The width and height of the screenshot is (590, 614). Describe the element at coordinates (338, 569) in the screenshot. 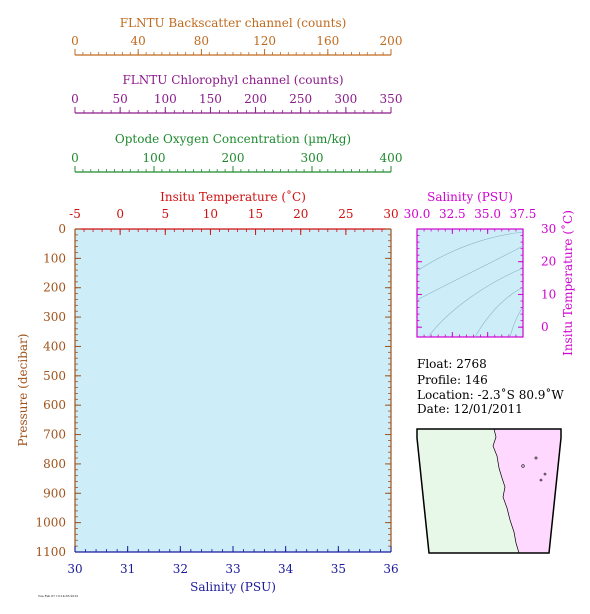

I see `salinity-tick-label: 35` at that location.